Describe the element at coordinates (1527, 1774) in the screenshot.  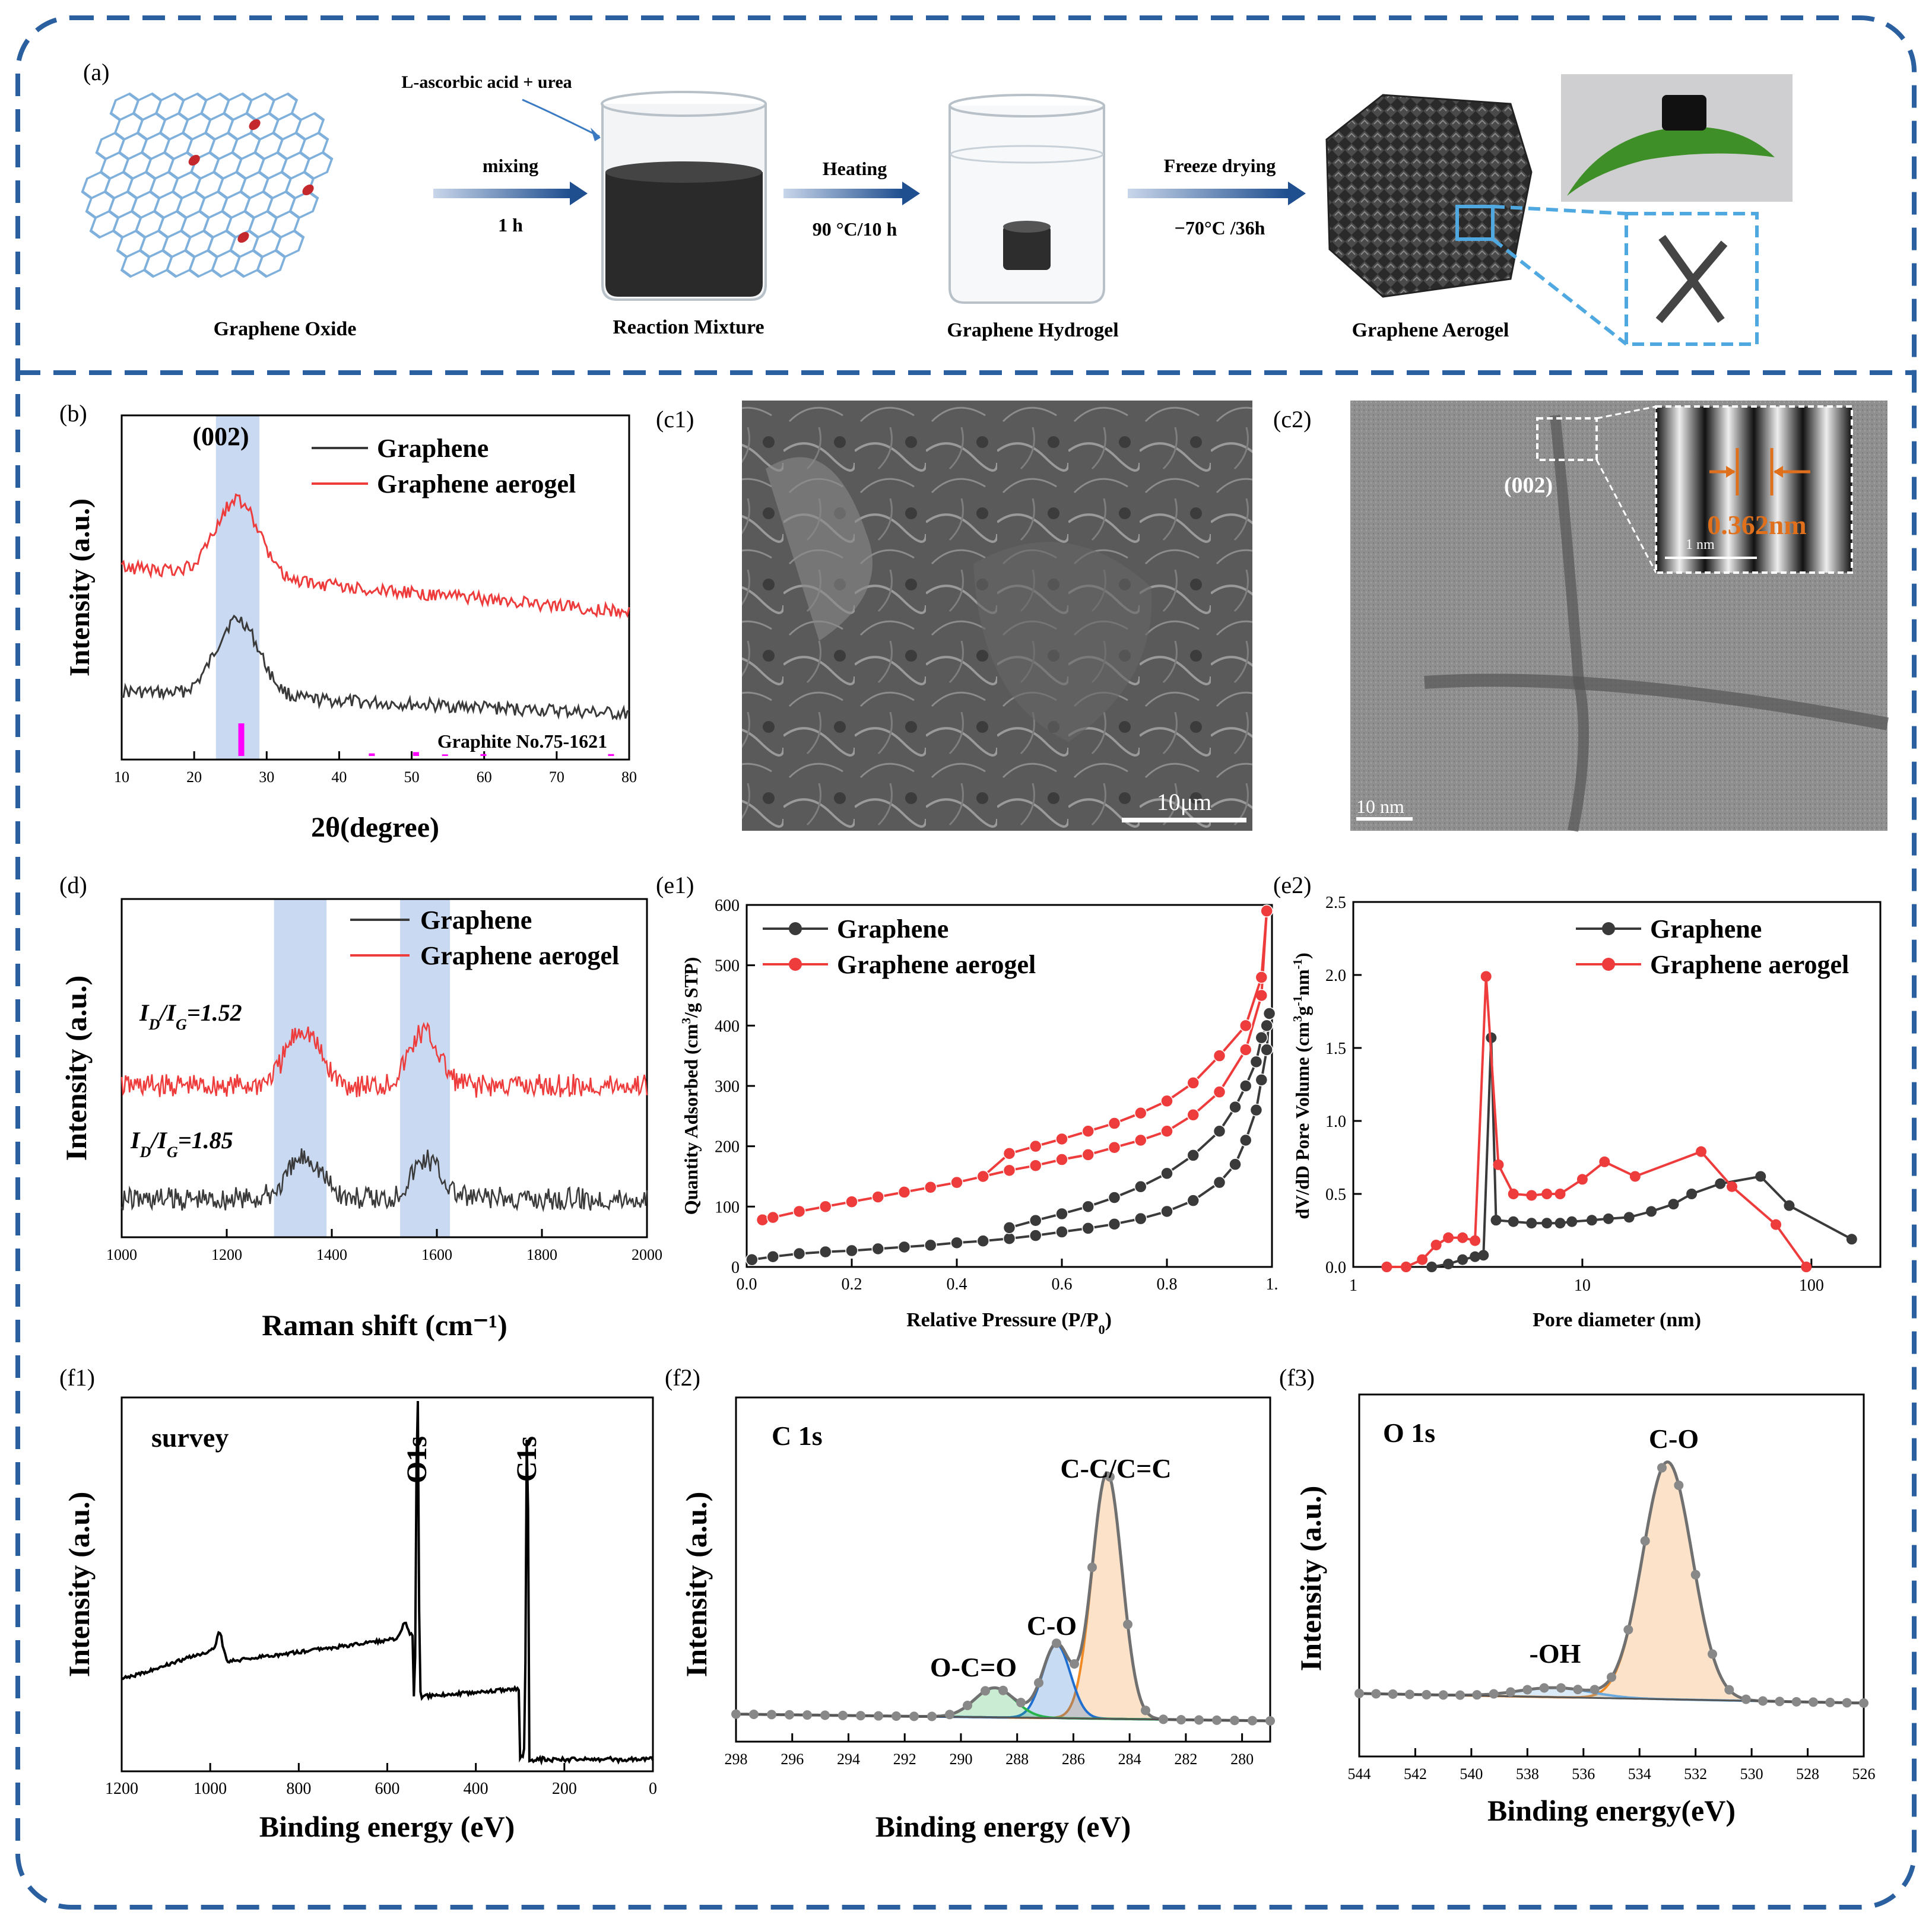
I see `f3-xtick-label: 538` at that location.